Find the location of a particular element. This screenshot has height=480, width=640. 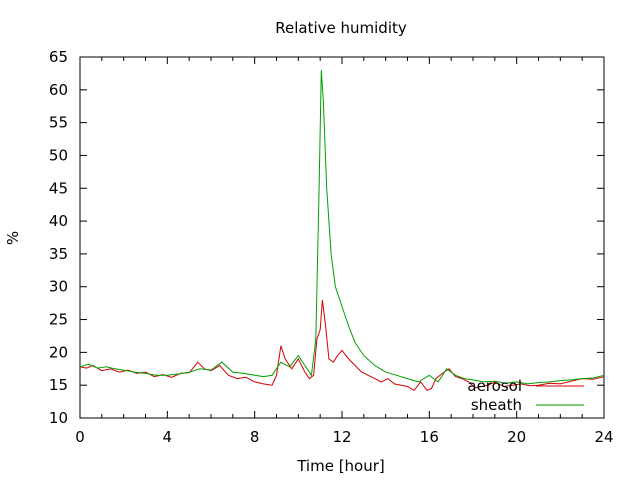

x-tick-label: 4 is located at coordinates (168, 437).